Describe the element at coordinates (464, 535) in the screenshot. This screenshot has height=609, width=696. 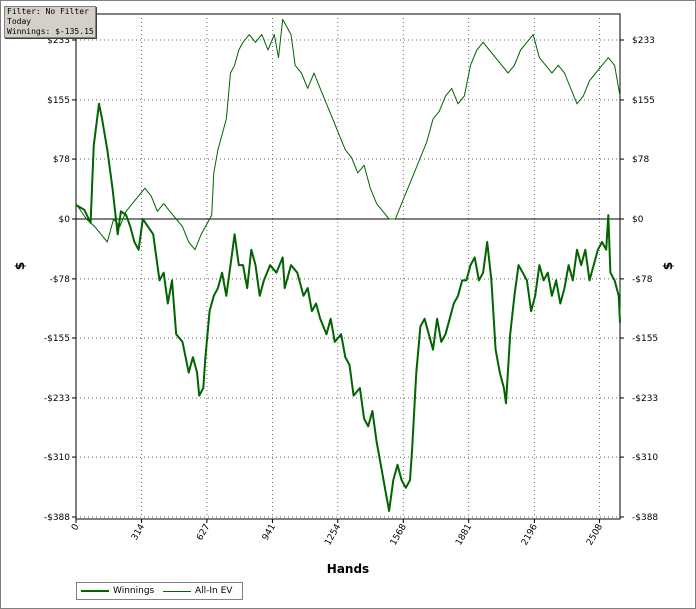
I see `x-tick-label-6: 1881` at that location.